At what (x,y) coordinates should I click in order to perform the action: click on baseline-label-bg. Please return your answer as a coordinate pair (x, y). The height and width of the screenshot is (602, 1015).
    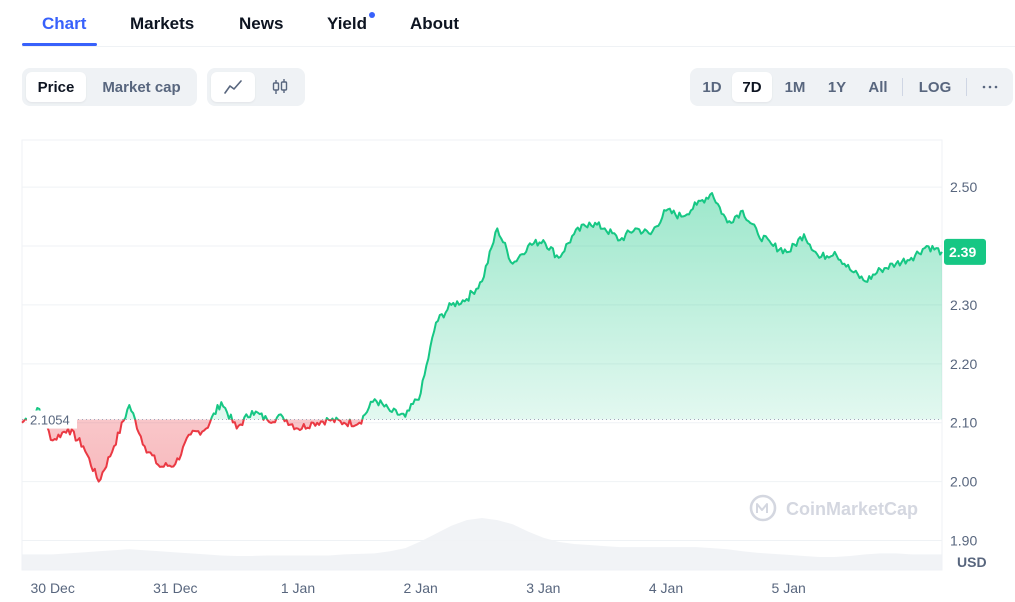
    Looking at the image, I should click on (52, 419).